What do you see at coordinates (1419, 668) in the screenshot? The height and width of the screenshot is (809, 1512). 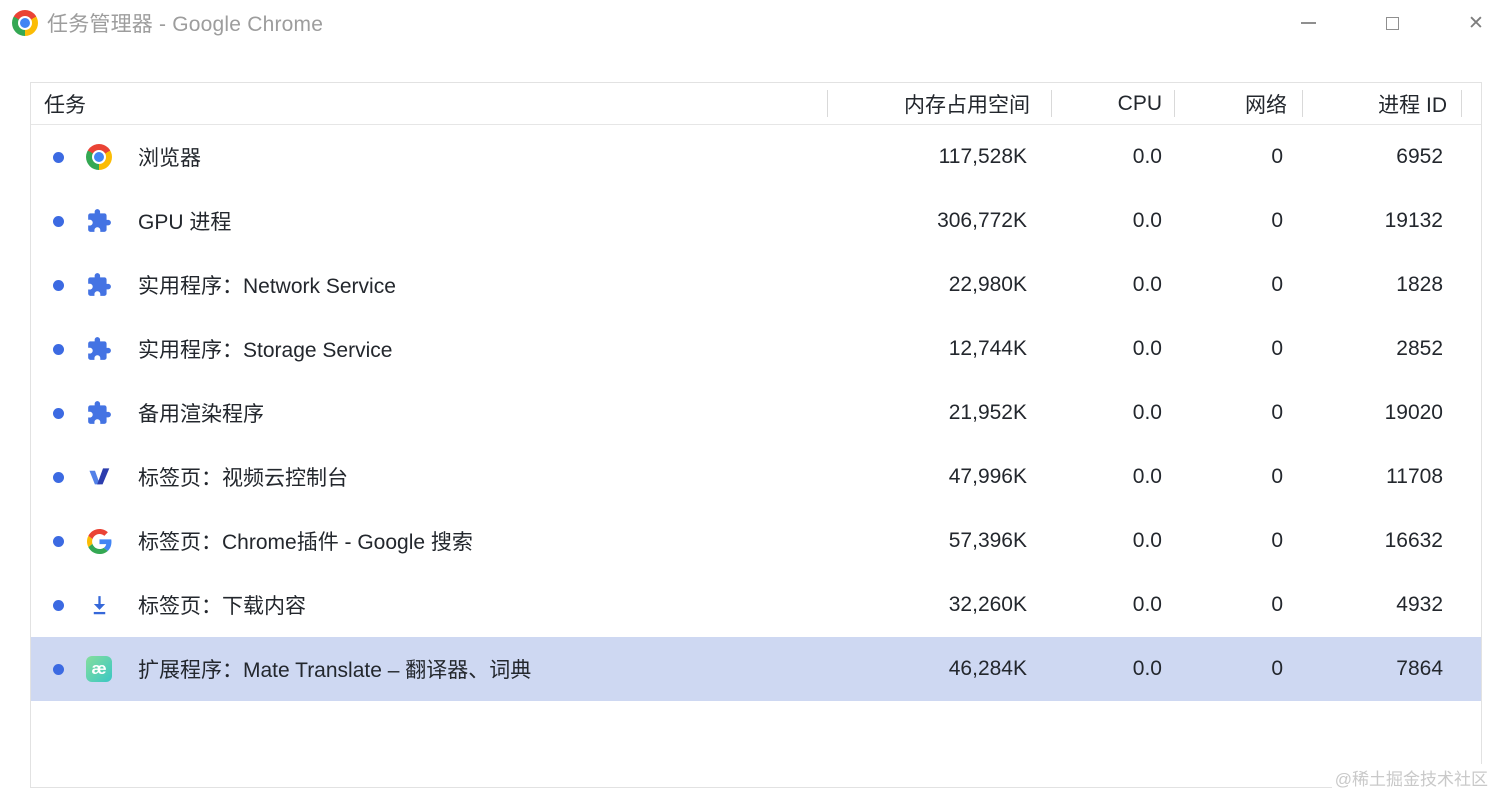 I see `pid-value: 7864` at bounding box center [1419, 668].